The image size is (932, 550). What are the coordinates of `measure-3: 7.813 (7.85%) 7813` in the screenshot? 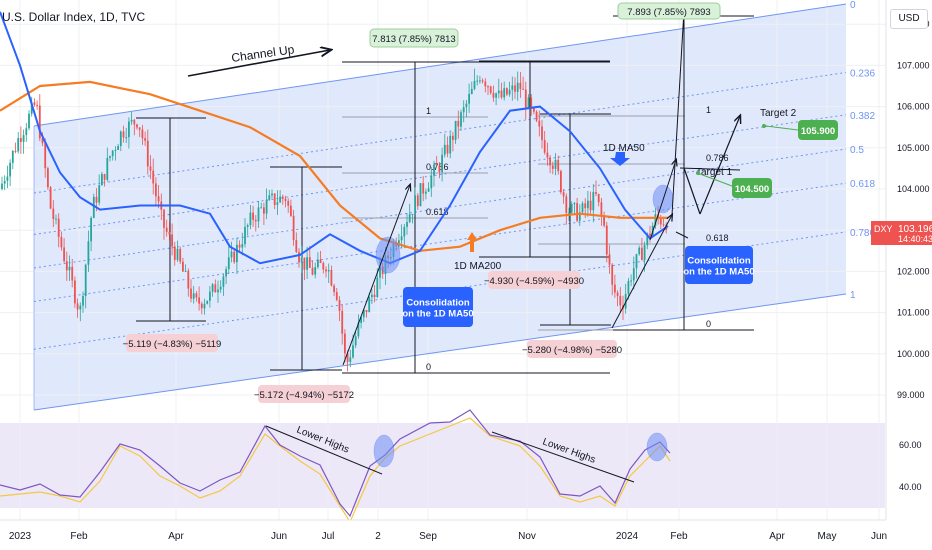 It's located at (414, 38).